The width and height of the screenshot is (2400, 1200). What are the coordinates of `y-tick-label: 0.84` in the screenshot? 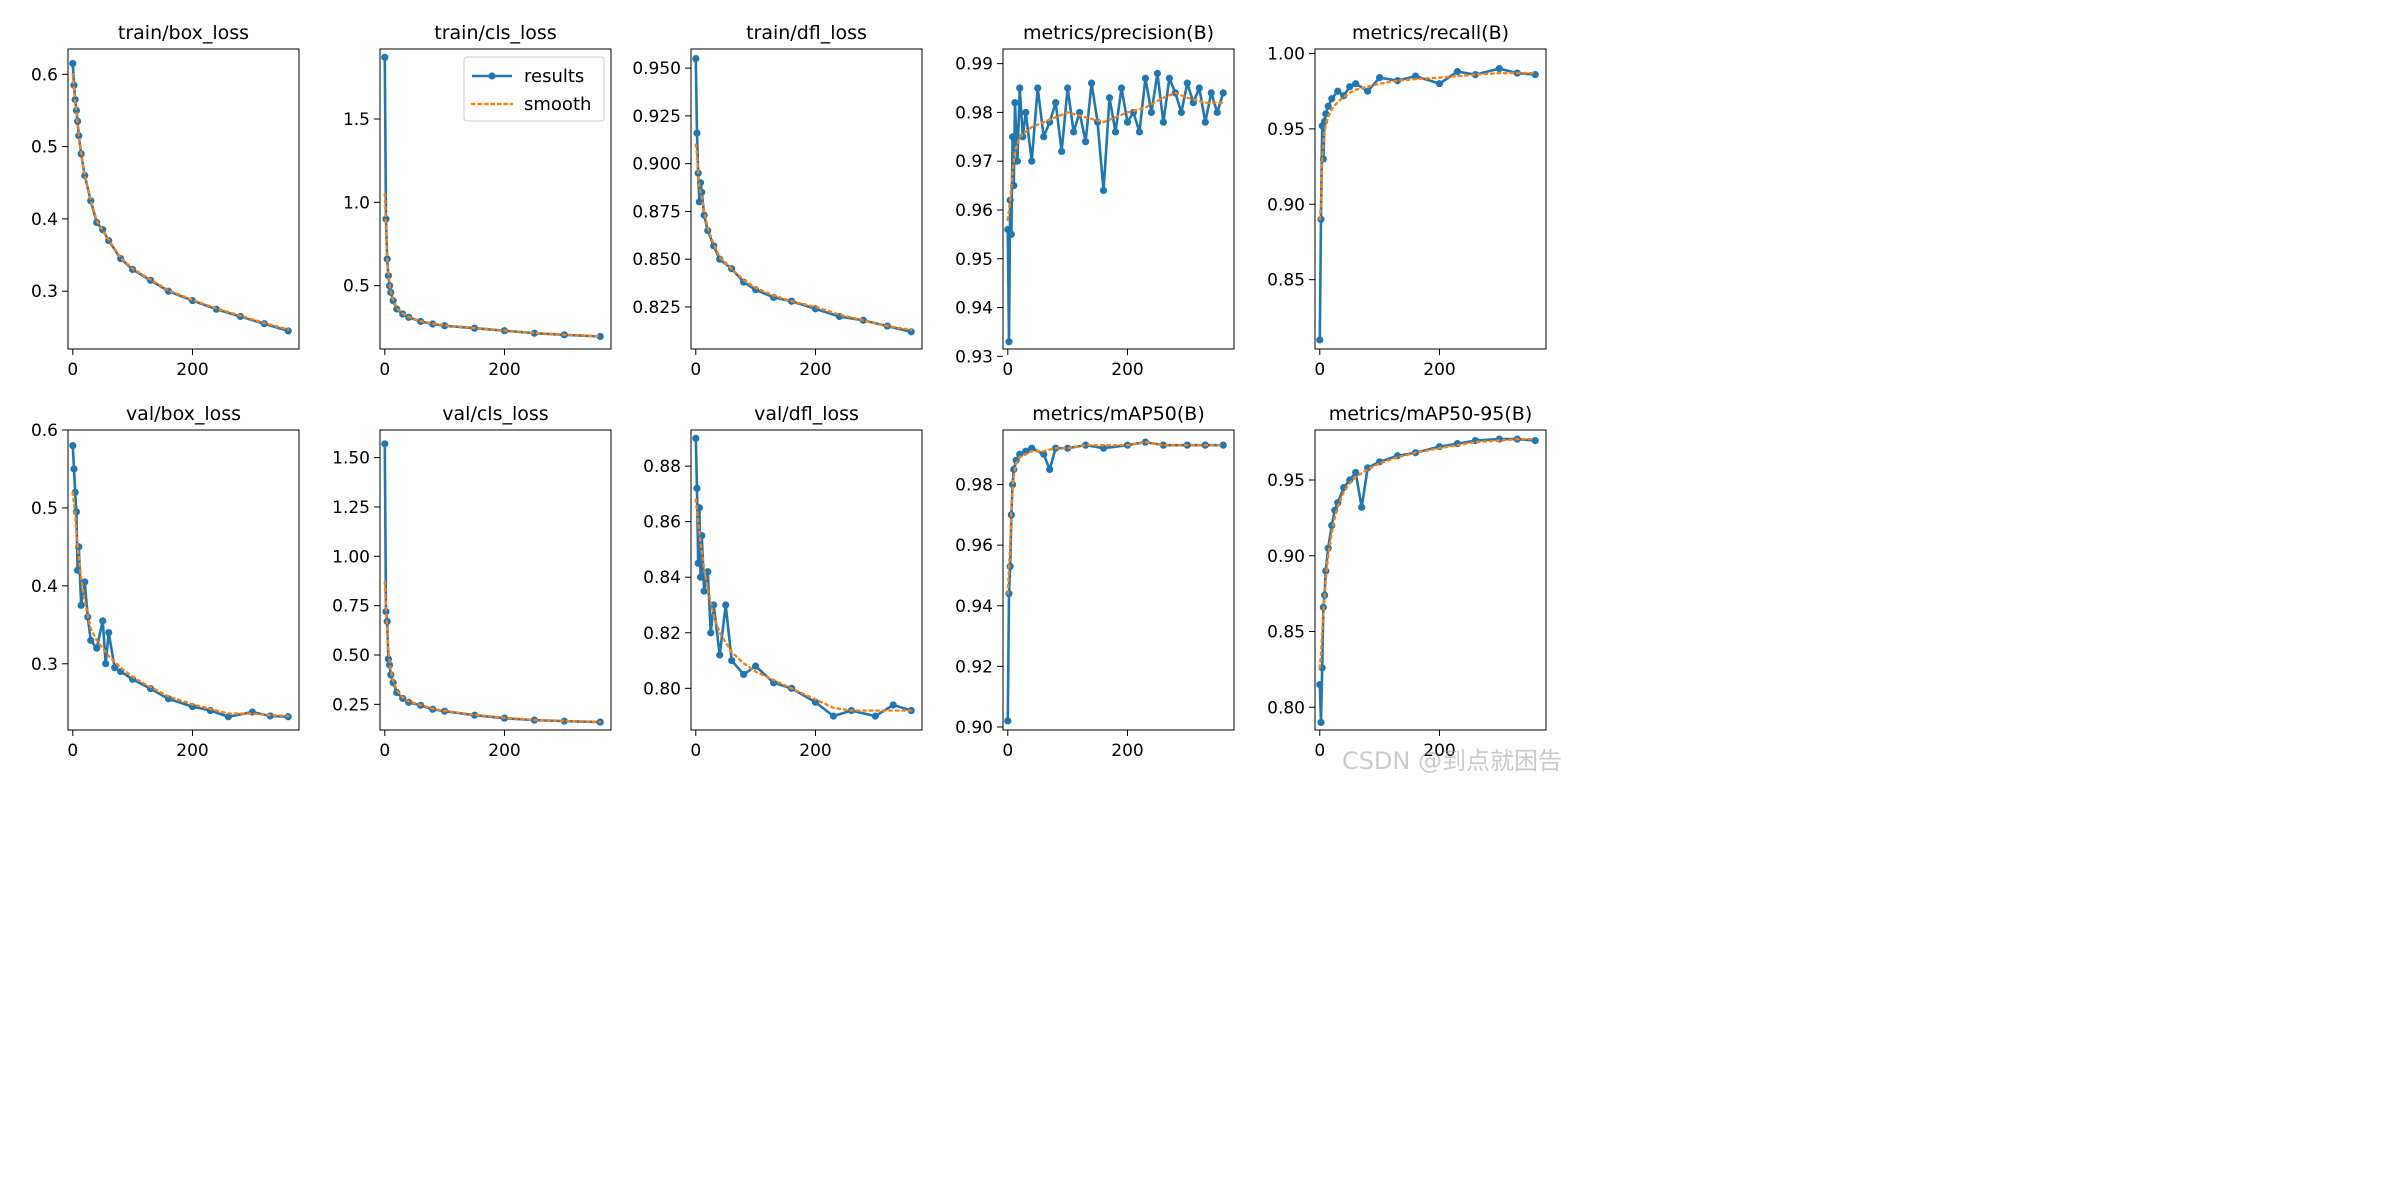 It's located at (662, 578).